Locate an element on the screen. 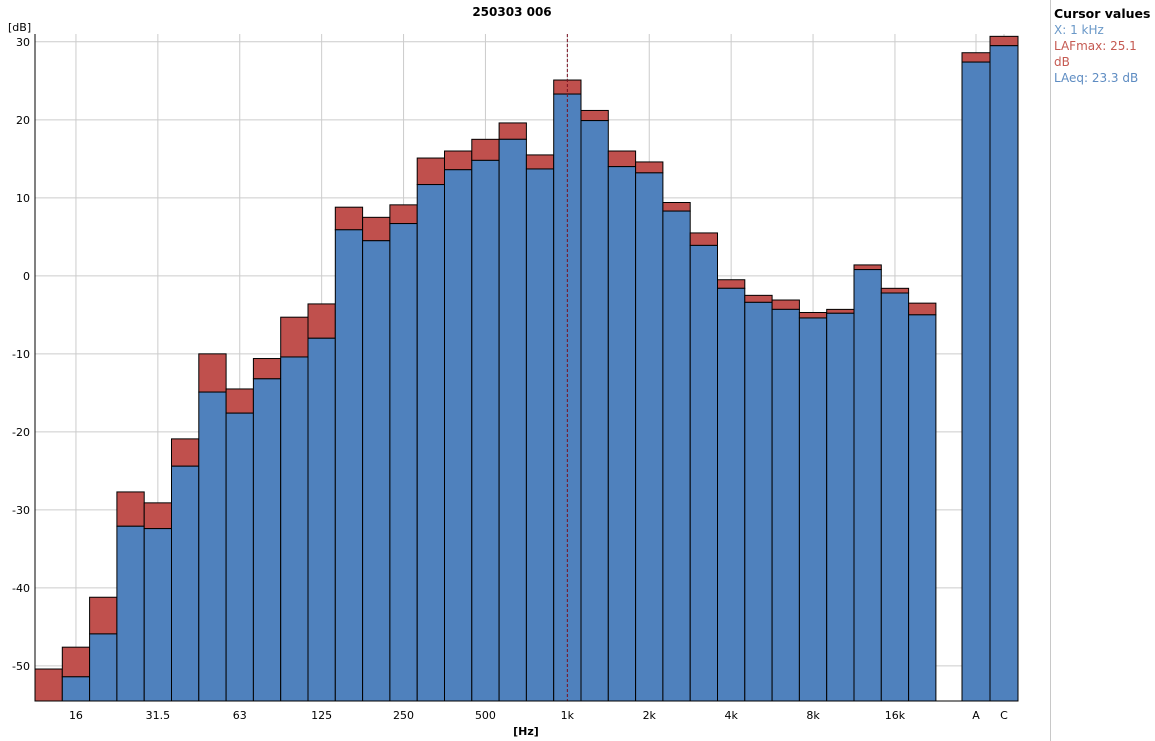 This screenshot has width=1155, height=741. x-tick-label: 63 is located at coordinates (240, 715).